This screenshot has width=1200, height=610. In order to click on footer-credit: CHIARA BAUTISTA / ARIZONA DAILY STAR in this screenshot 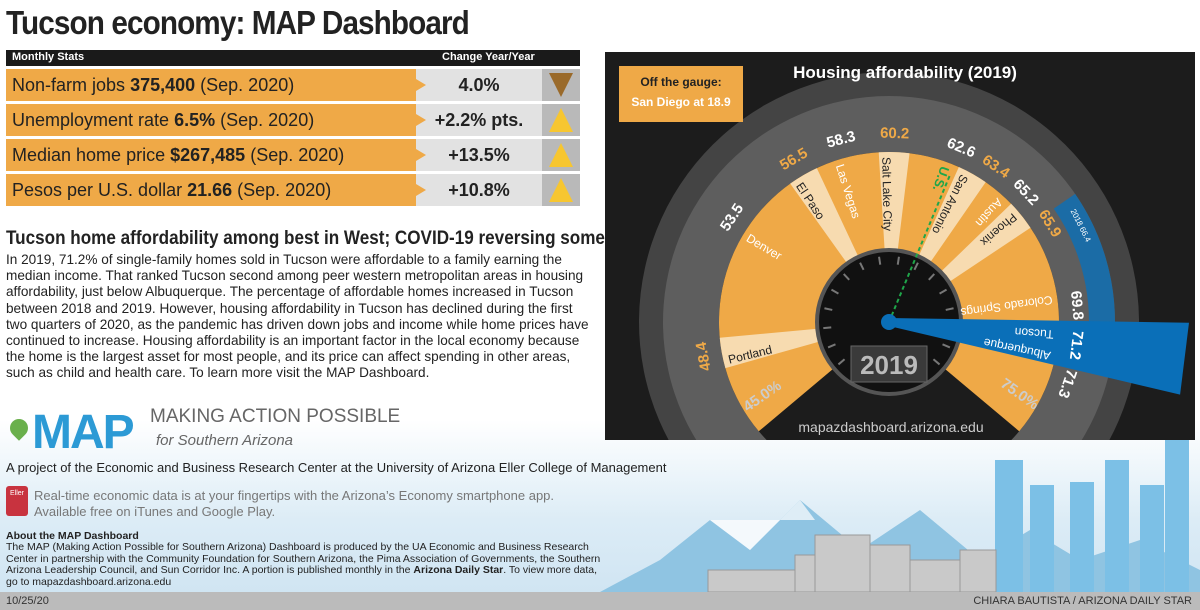, I will do `click(1082, 601)`.